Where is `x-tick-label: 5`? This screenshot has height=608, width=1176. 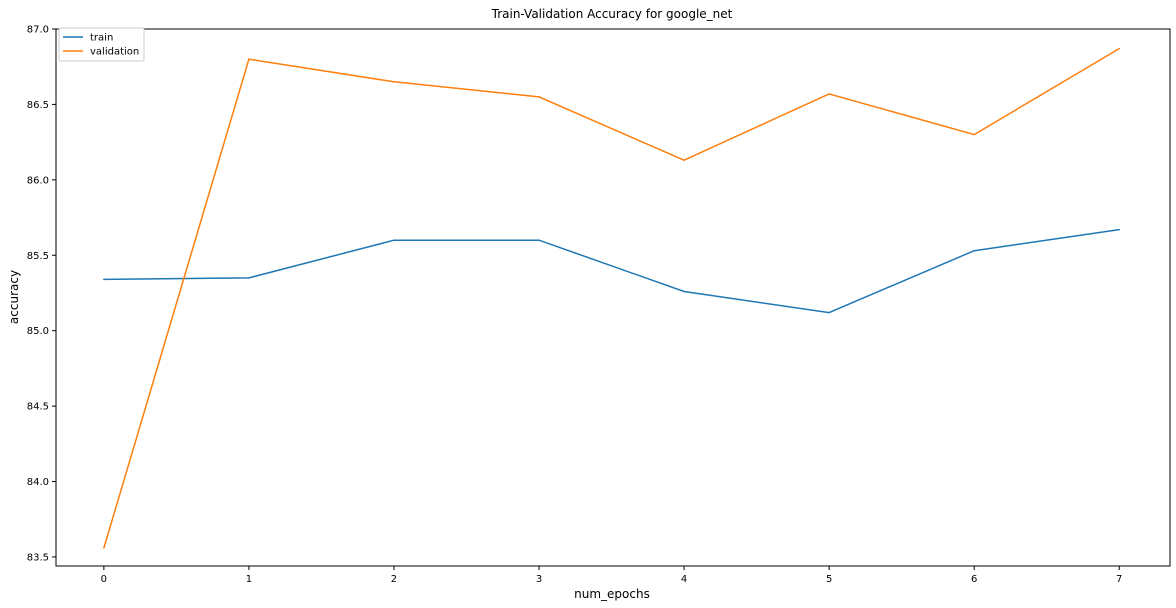 x-tick-label: 5 is located at coordinates (829, 579).